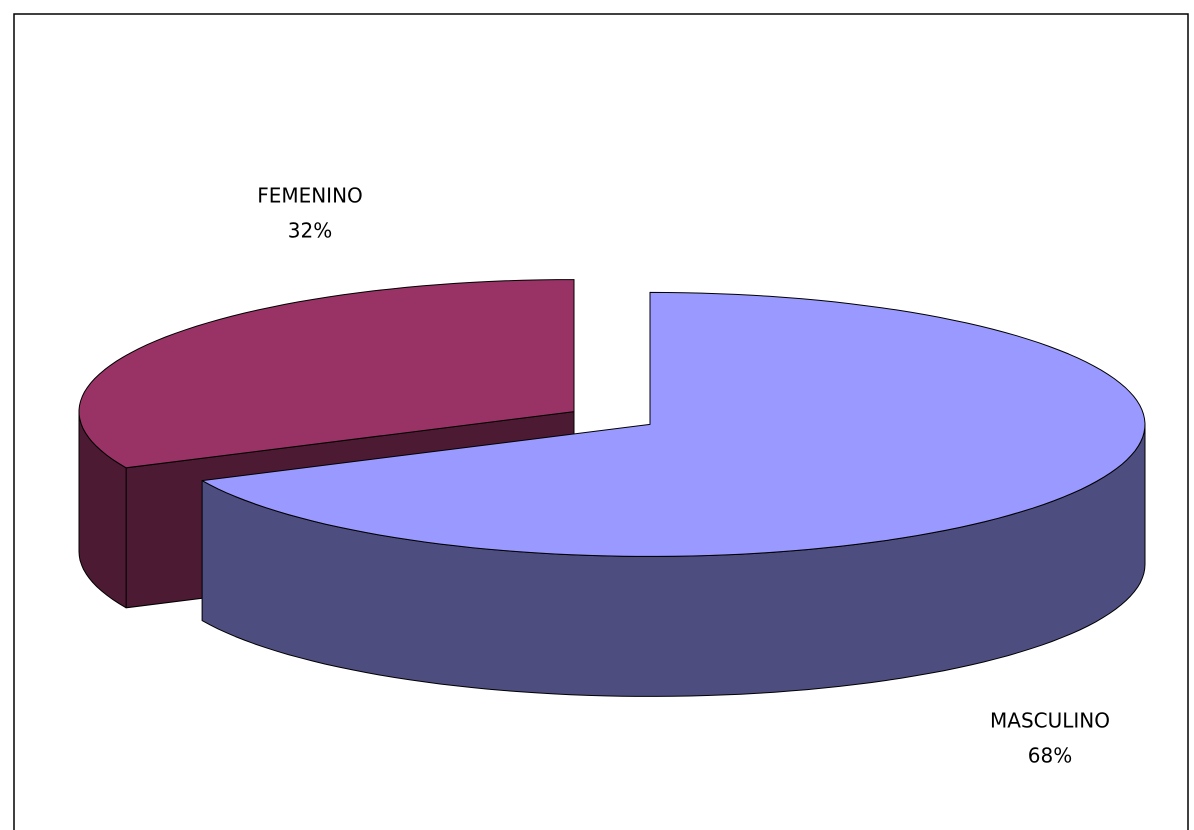 The image size is (1194, 830). Describe the element at coordinates (326, 374) in the screenshot. I see `slice` at that location.